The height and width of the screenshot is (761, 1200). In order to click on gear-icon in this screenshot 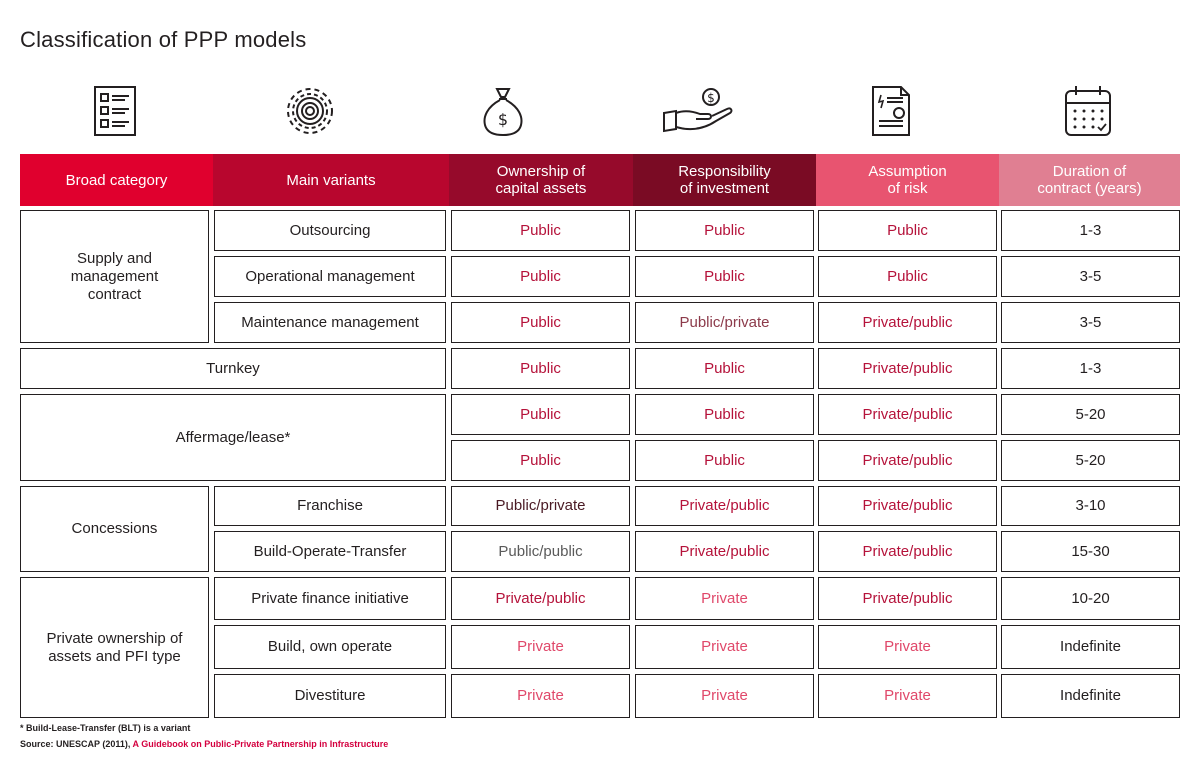, I will do `click(310, 111)`.